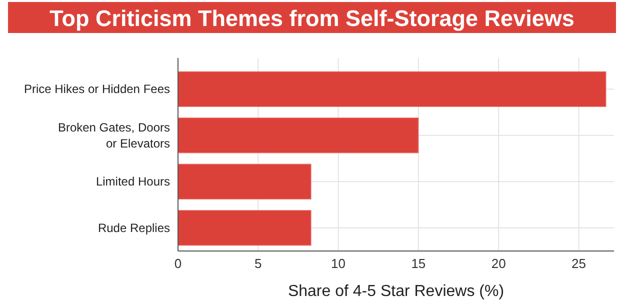  What do you see at coordinates (579, 263) in the screenshot?
I see `x-tick-label: 25` at bounding box center [579, 263].